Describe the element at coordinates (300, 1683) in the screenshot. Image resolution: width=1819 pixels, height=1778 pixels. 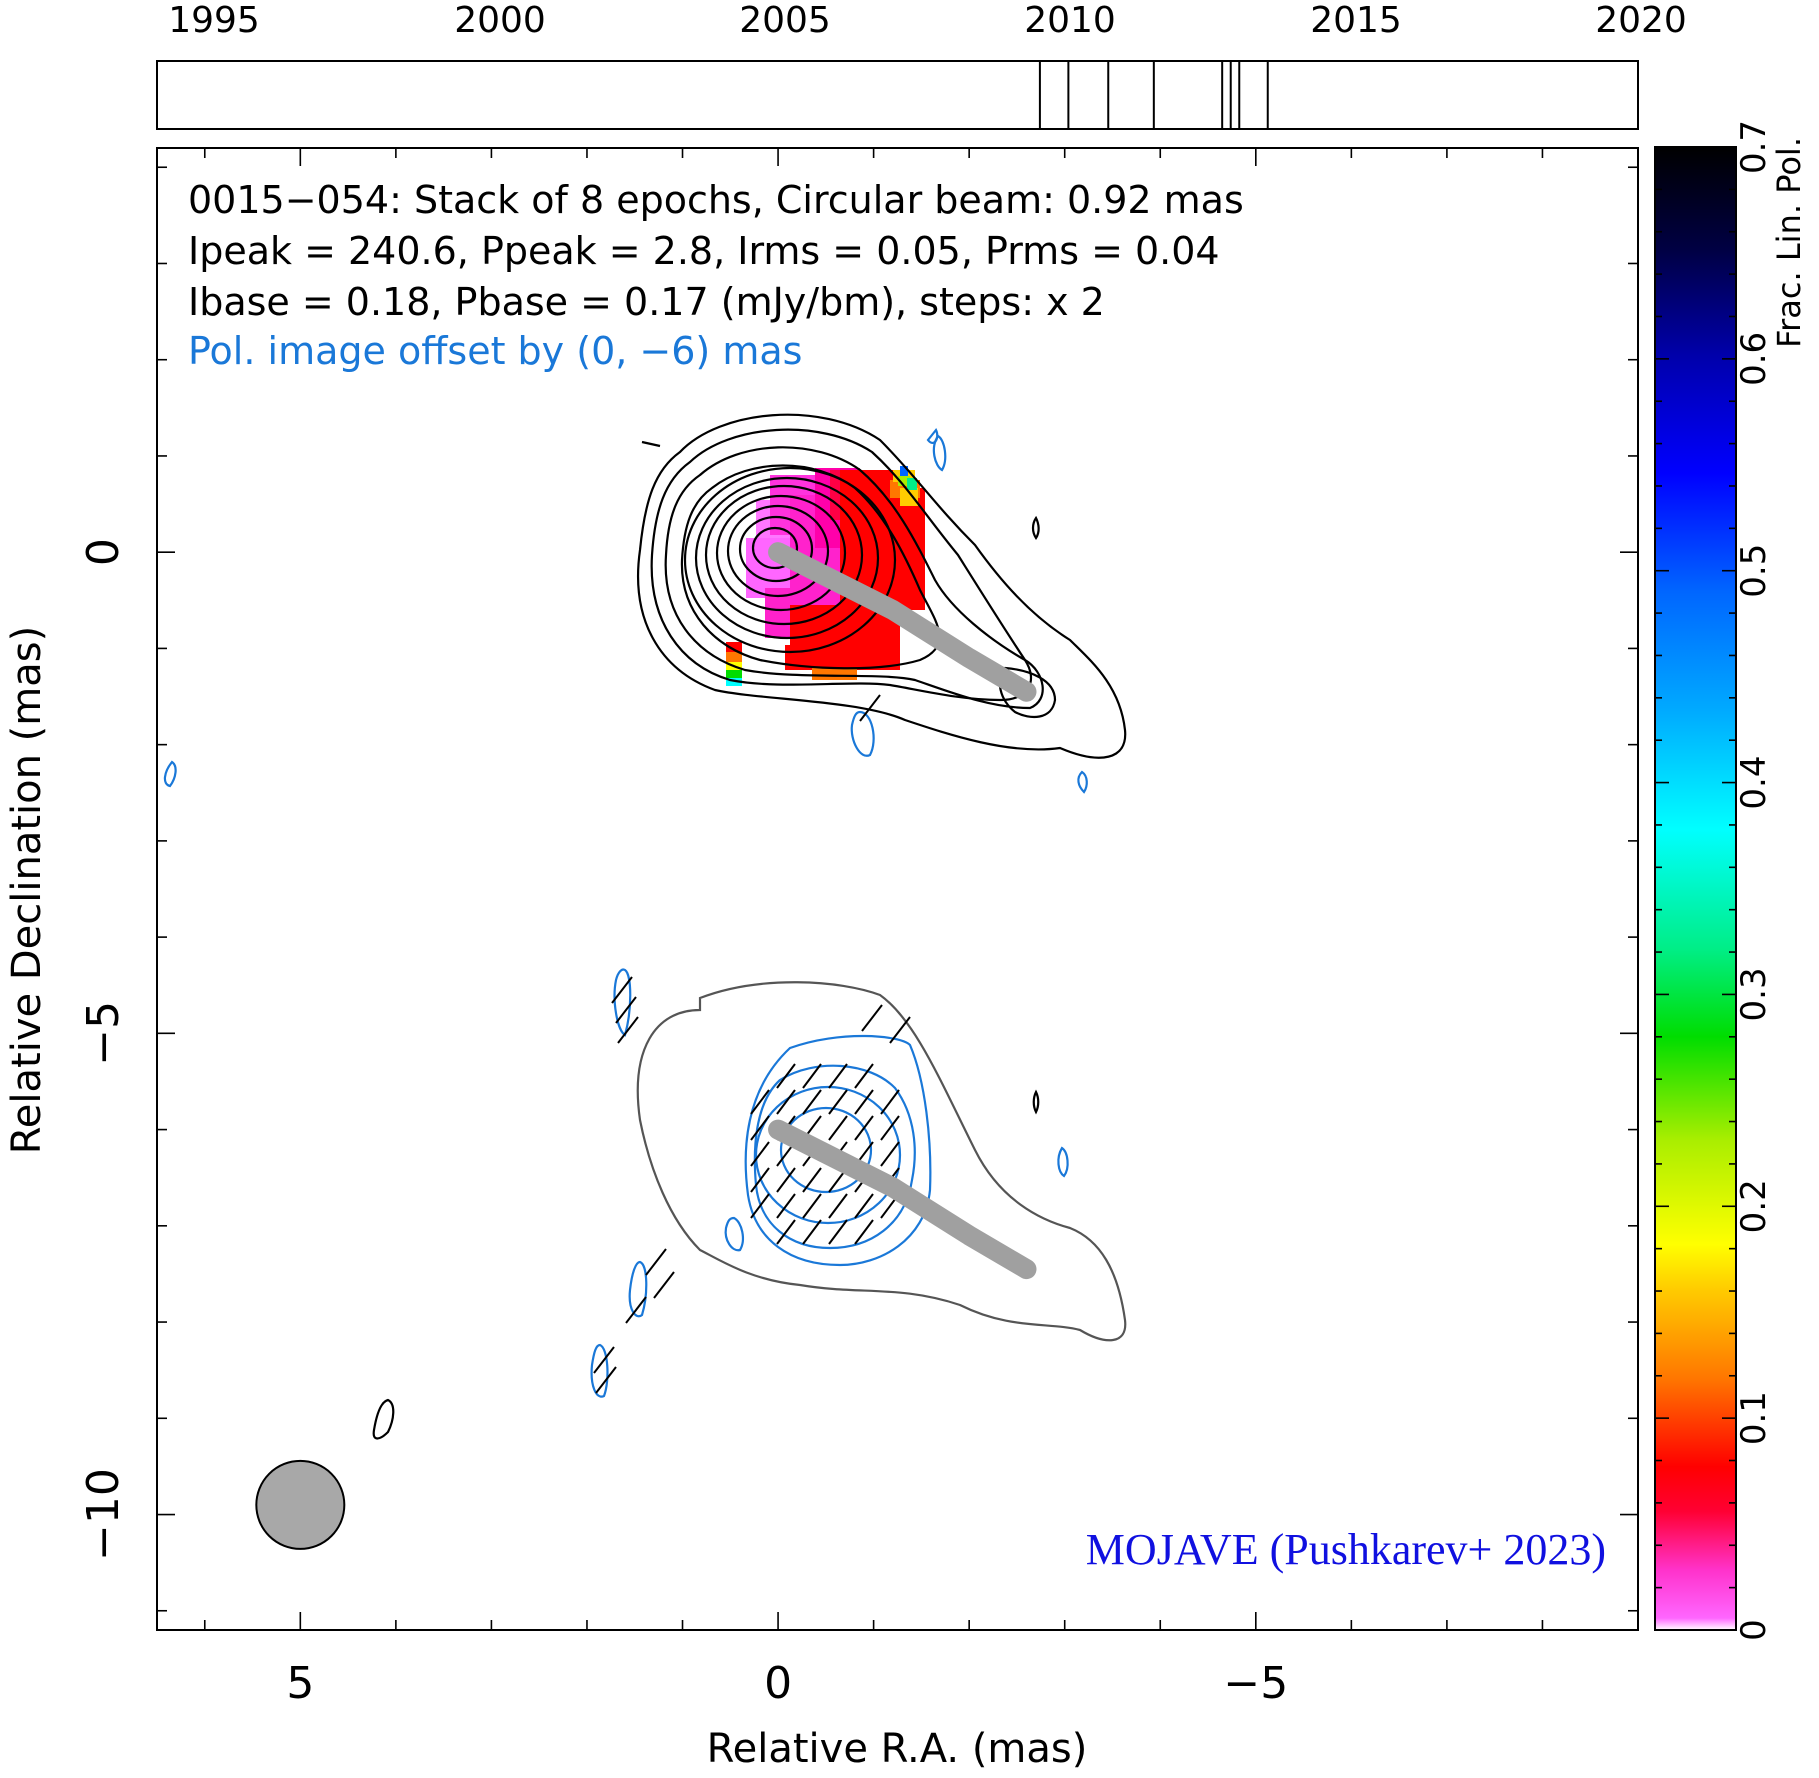
I see `x-tick-label: 5` at that location.